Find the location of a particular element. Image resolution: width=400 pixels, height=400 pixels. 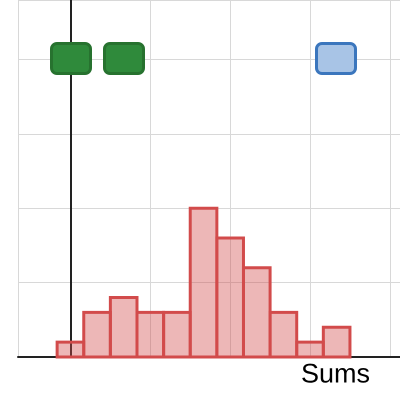

x-axis-title: Sums is located at coordinates (335, 373).